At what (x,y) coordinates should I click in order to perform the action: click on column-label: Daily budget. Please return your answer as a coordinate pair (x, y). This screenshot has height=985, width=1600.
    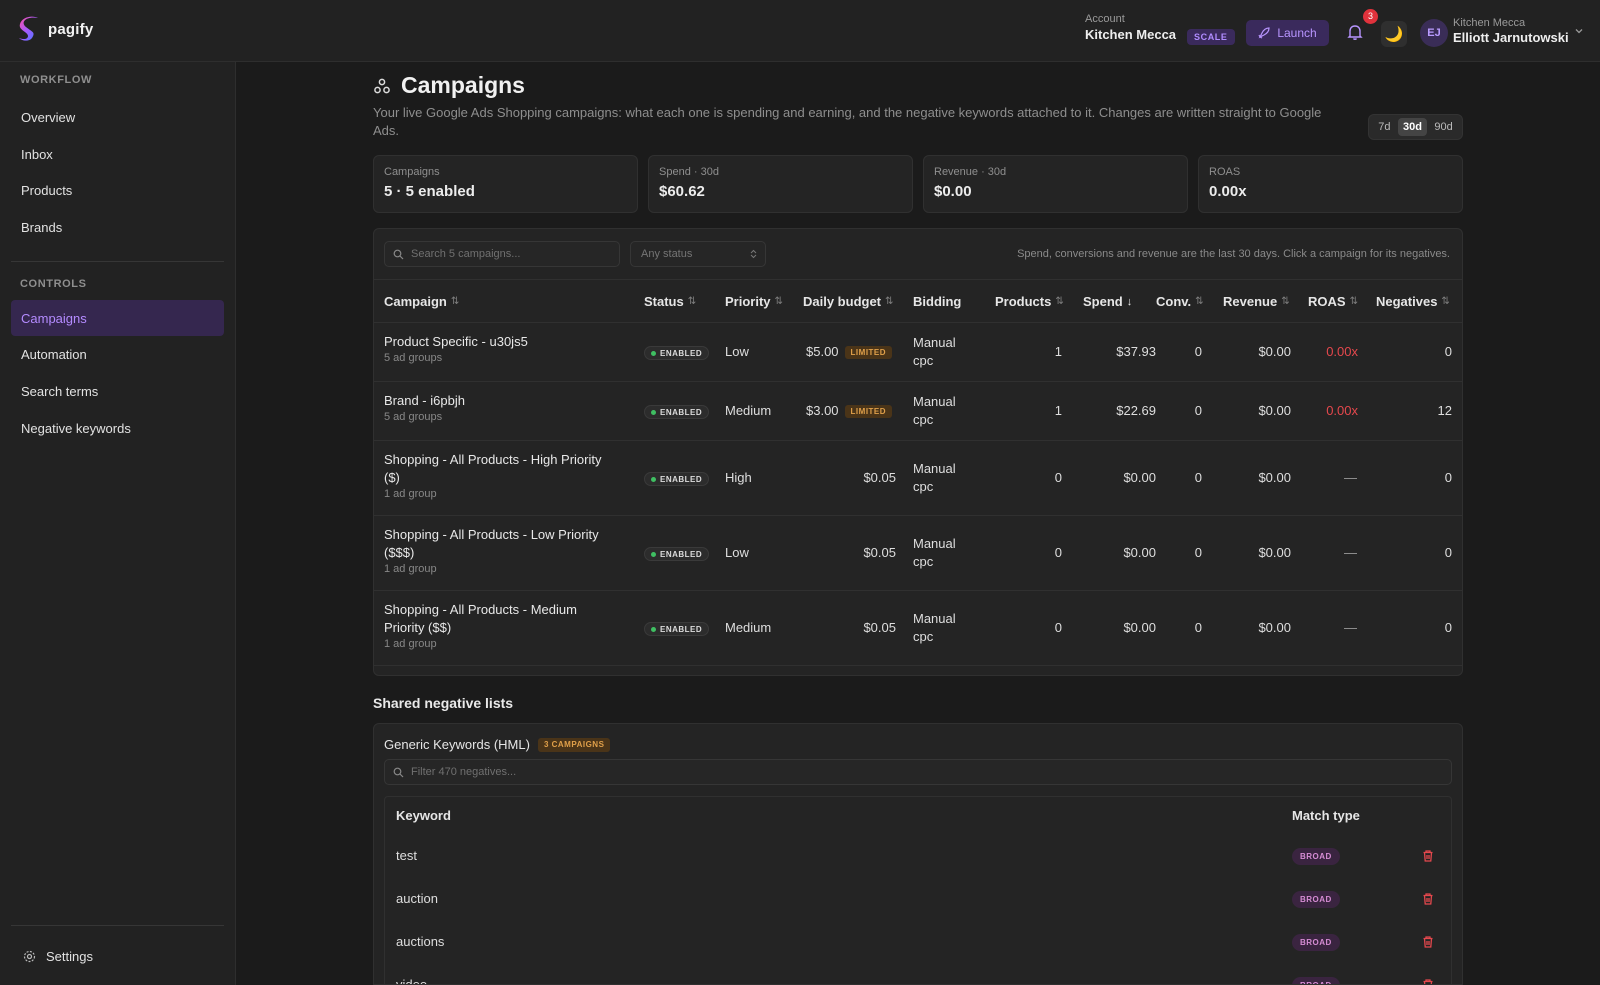
    Looking at the image, I should click on (842, 301).